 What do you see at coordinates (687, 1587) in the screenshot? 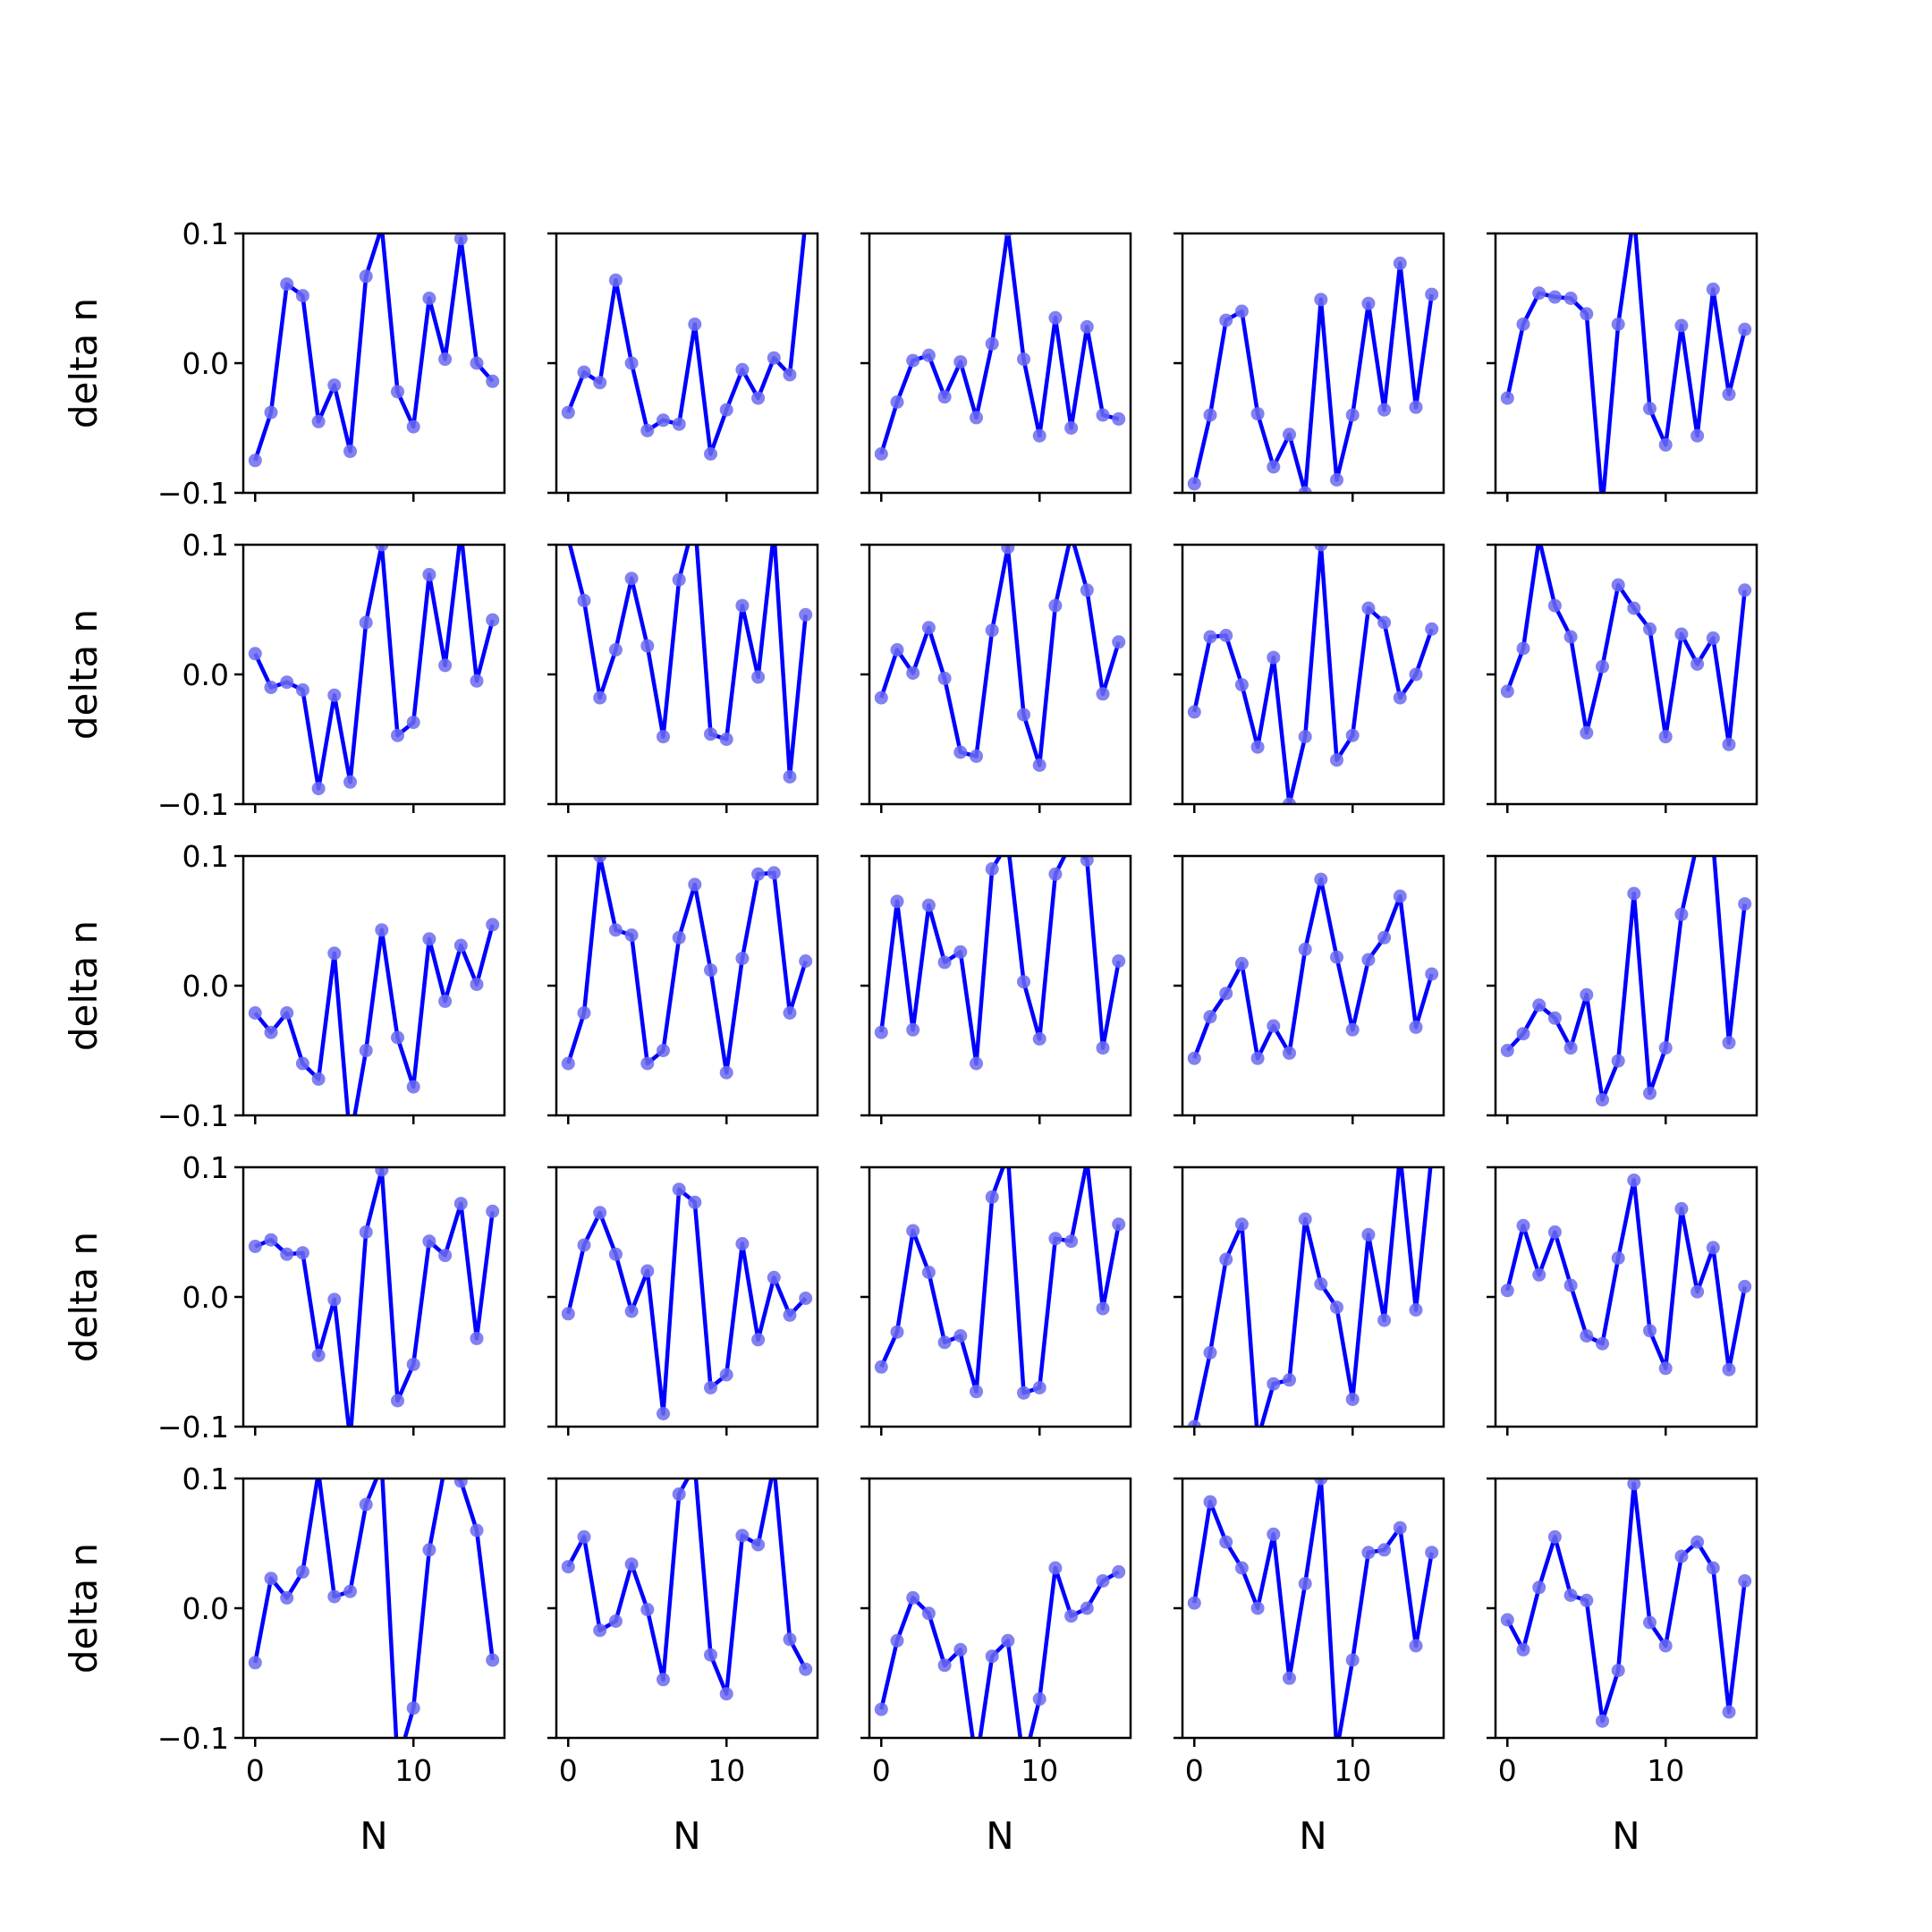
I see `series-line` at bounding box center [687, 1587].